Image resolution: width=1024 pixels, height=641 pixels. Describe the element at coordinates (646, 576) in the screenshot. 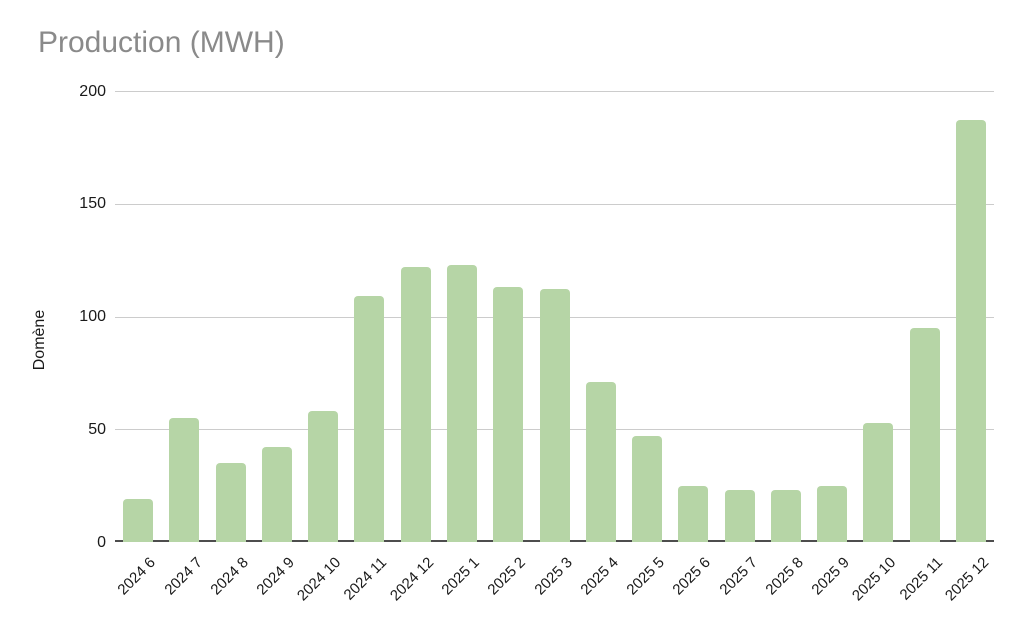

I see `x-tick-label: 2025 5` at that location.